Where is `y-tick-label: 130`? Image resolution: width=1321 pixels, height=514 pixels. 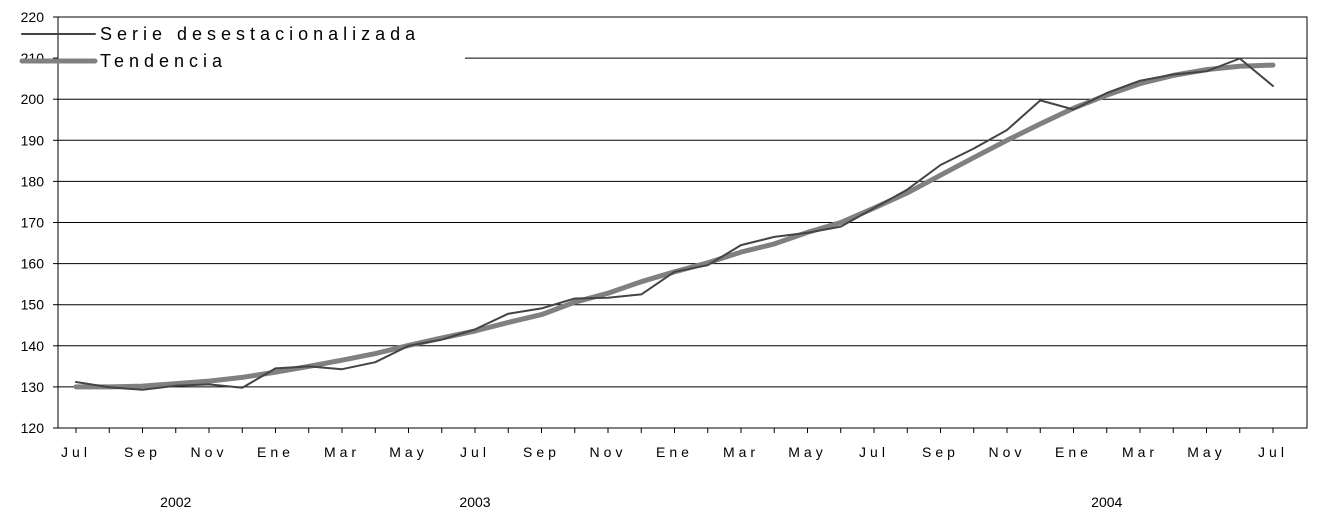
y-tick-label: 130 is located at coordinates (33, 387).